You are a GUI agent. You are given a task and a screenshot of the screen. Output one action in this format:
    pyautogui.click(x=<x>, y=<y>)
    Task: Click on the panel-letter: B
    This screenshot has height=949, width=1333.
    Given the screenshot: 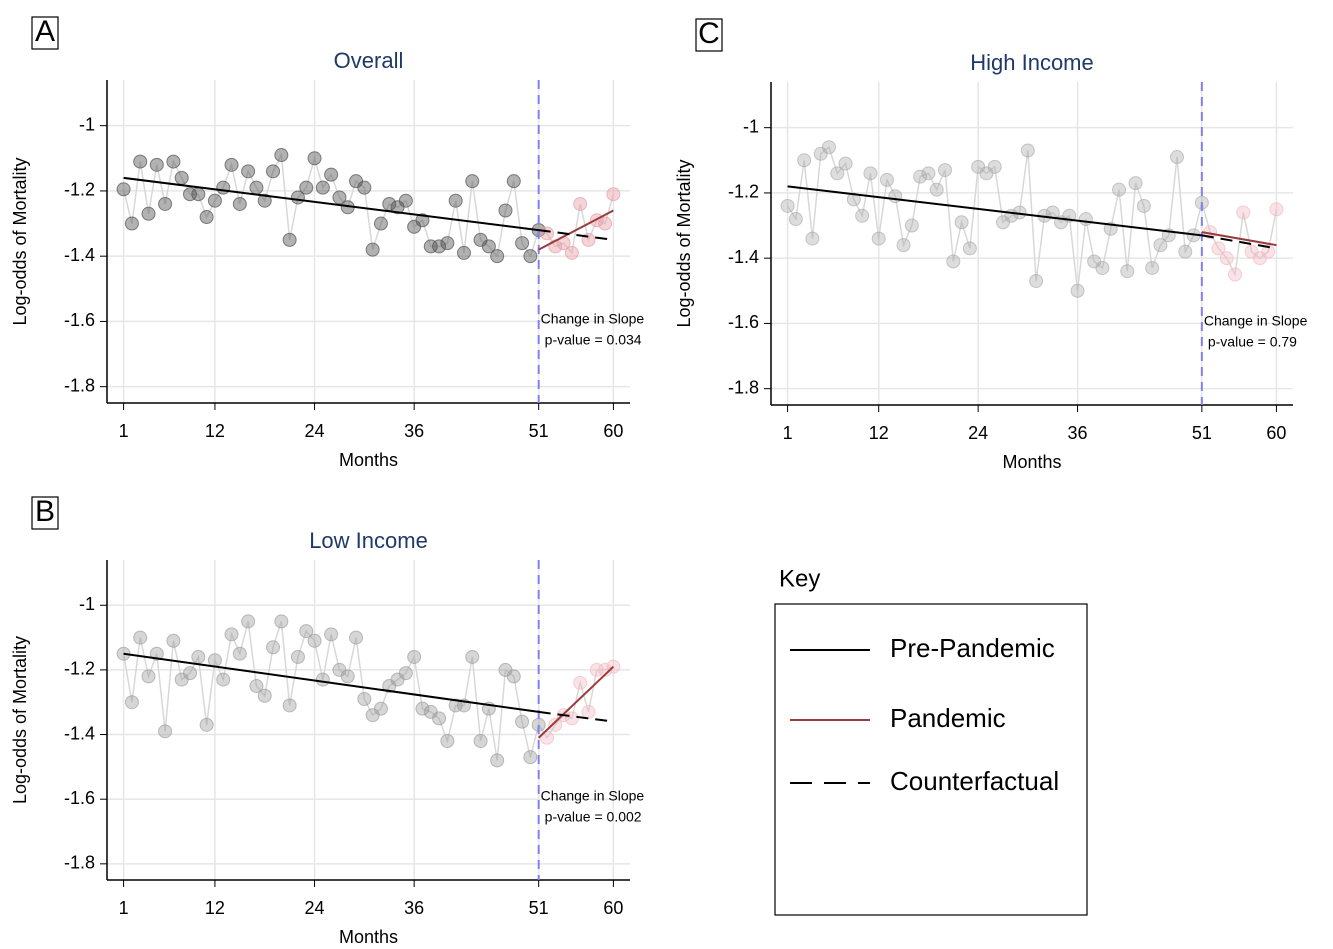 What is the action you would take?
    pyautogui.click(x=45, y=511)
    